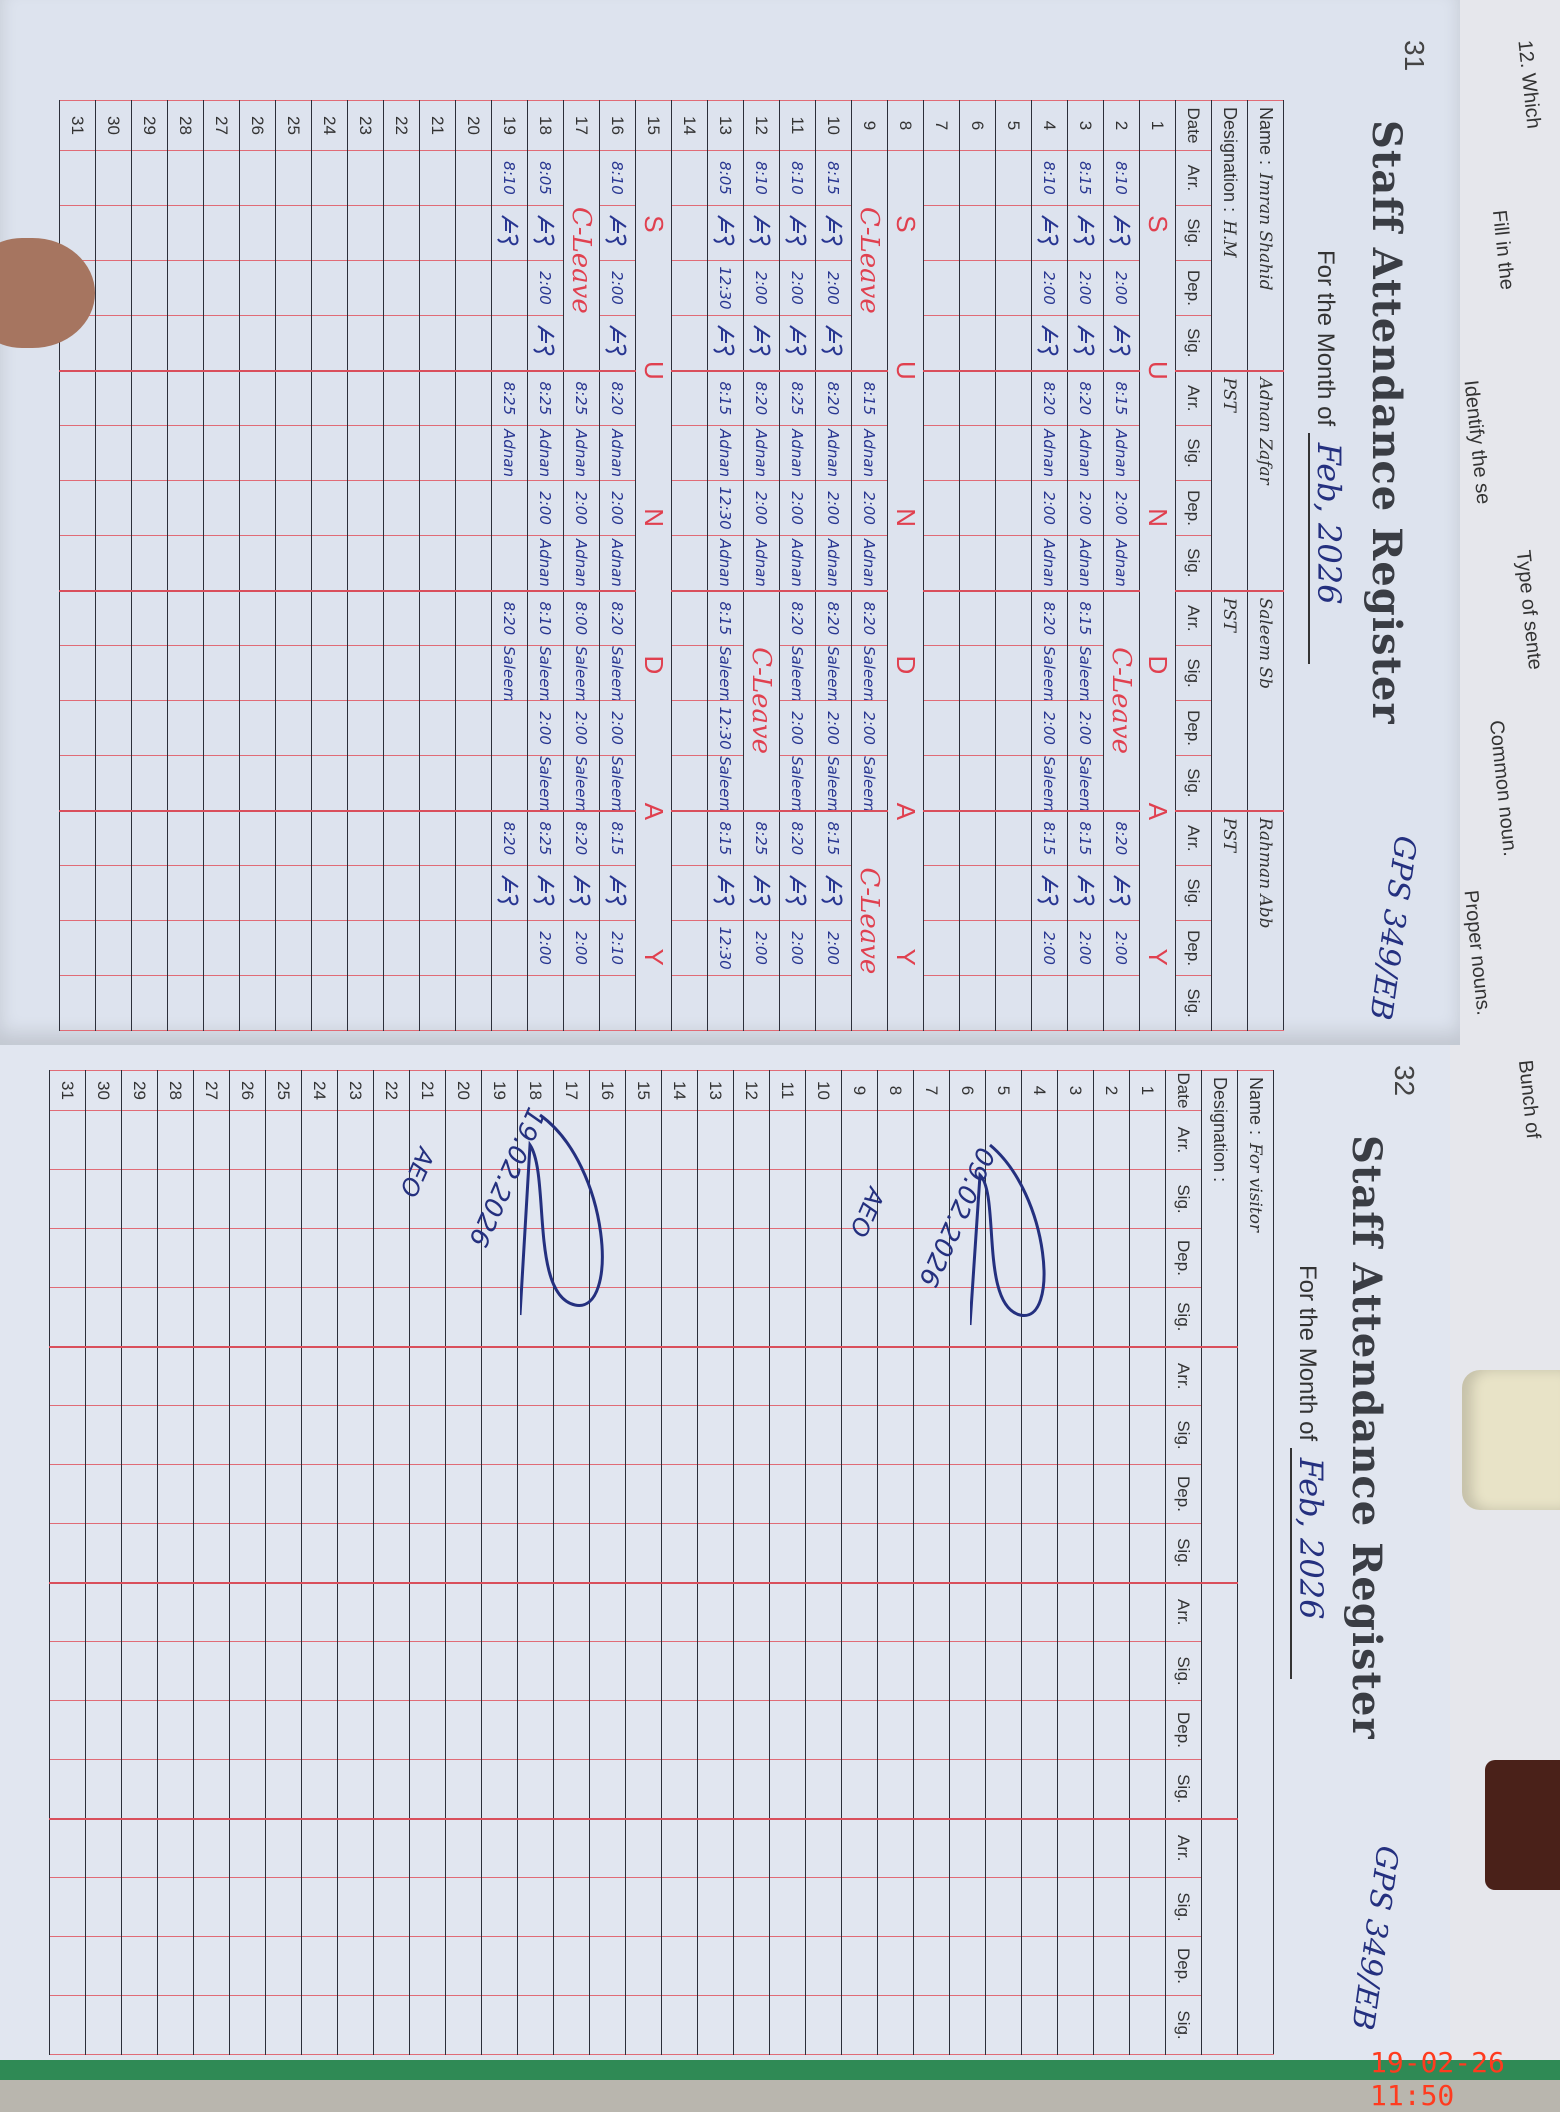 This screenshot has height=2112, width=1560. What do you see at coordinates (1193, 125) in the screenshot?
I see `date-header: Date` at bounding box center [1193, 125].